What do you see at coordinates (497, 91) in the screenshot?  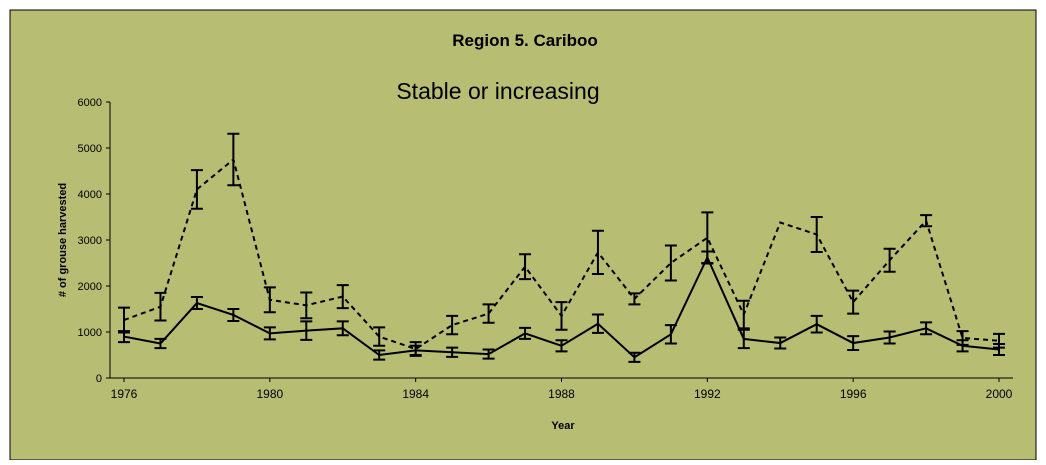 I see `chart-subtitle: Stable or increasing` at bounding box center [497, 91].